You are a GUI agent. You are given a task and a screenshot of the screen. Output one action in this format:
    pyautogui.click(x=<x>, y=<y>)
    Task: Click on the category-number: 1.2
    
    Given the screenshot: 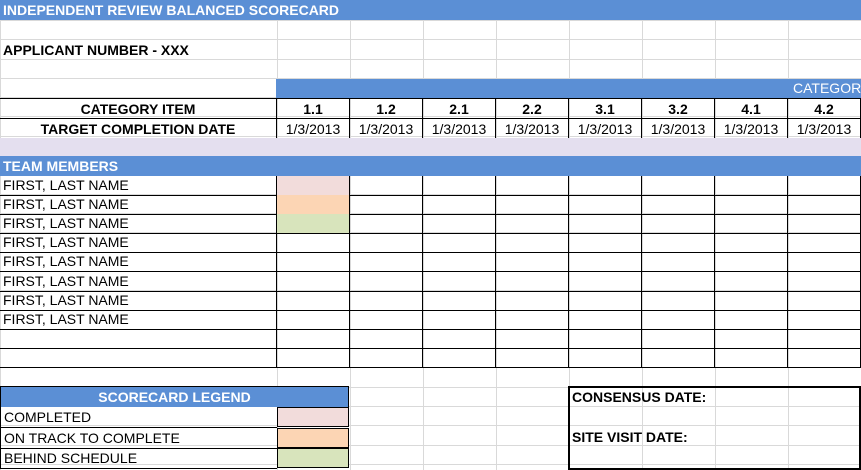 What is the action you would take?
    pyautogui.click(x=386, y=109)
    